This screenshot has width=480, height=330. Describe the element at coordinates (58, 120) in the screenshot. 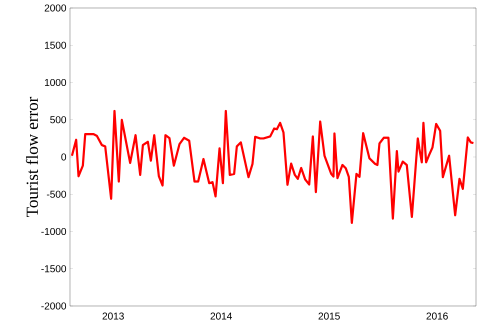

I see `y-tick-label: 500` at that location.